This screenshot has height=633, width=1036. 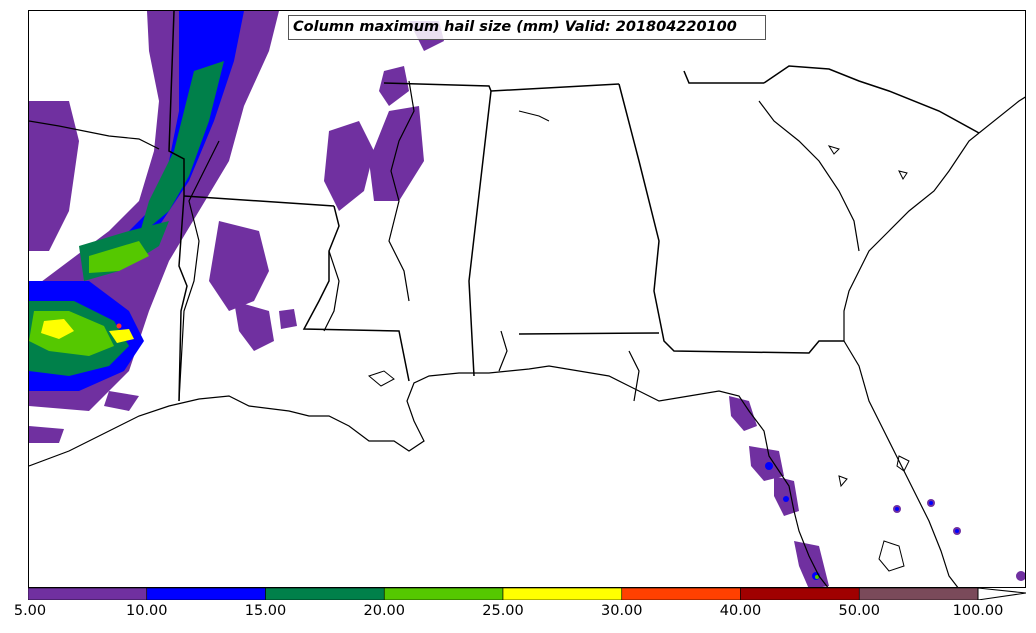 What do you see at coordinates (1001, 594) in the screenshot?
I see `colorbar-extension` at bounding box center [1001, 594].